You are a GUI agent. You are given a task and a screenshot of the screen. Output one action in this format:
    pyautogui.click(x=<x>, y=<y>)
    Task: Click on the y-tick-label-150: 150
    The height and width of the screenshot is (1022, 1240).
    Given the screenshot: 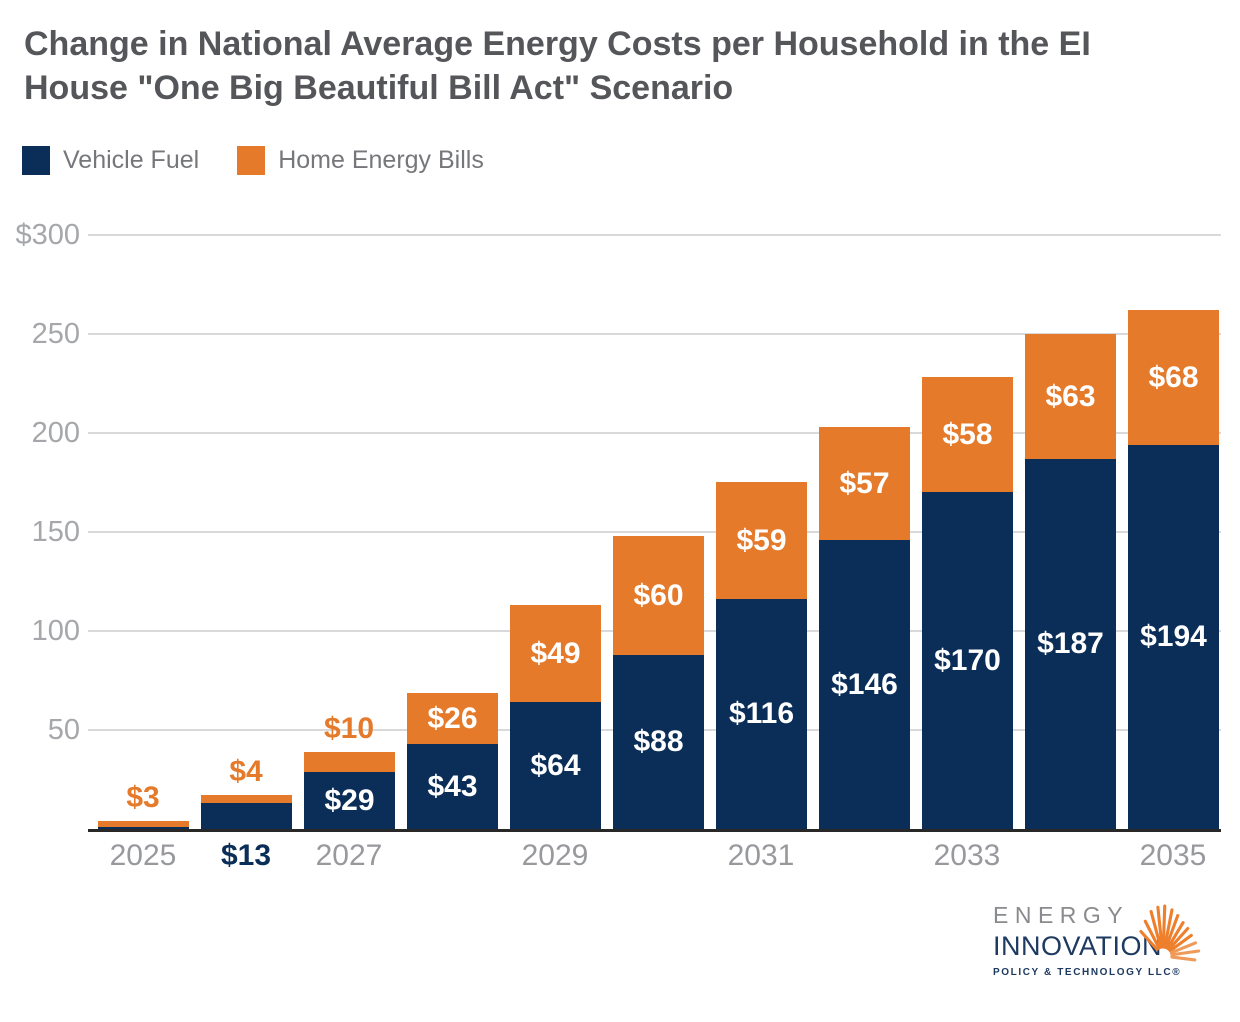 What is the action you would take?
    pyautogui.click(x=55, y=532)
    